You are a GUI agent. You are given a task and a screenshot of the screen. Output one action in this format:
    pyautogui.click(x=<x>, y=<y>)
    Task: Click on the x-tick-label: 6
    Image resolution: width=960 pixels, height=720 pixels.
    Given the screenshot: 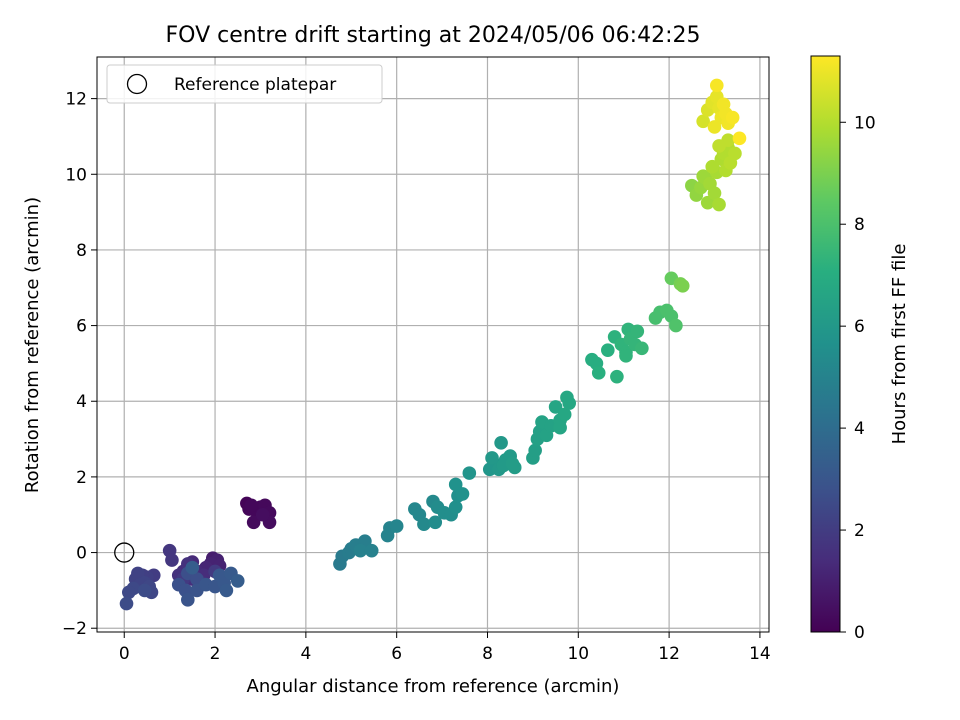 What is the action you would take?
    pyautogui.click(x=396, y=654)
    